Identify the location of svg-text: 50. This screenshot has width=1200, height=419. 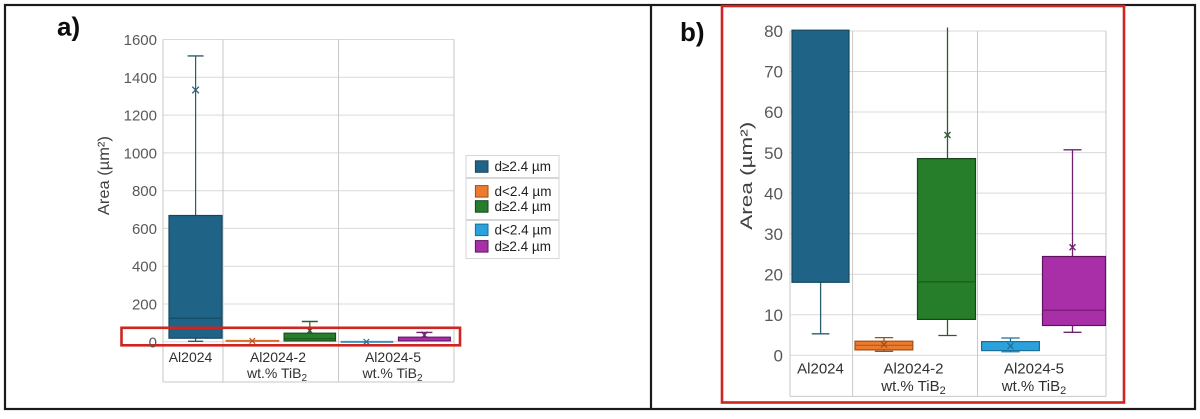
(773, 153).